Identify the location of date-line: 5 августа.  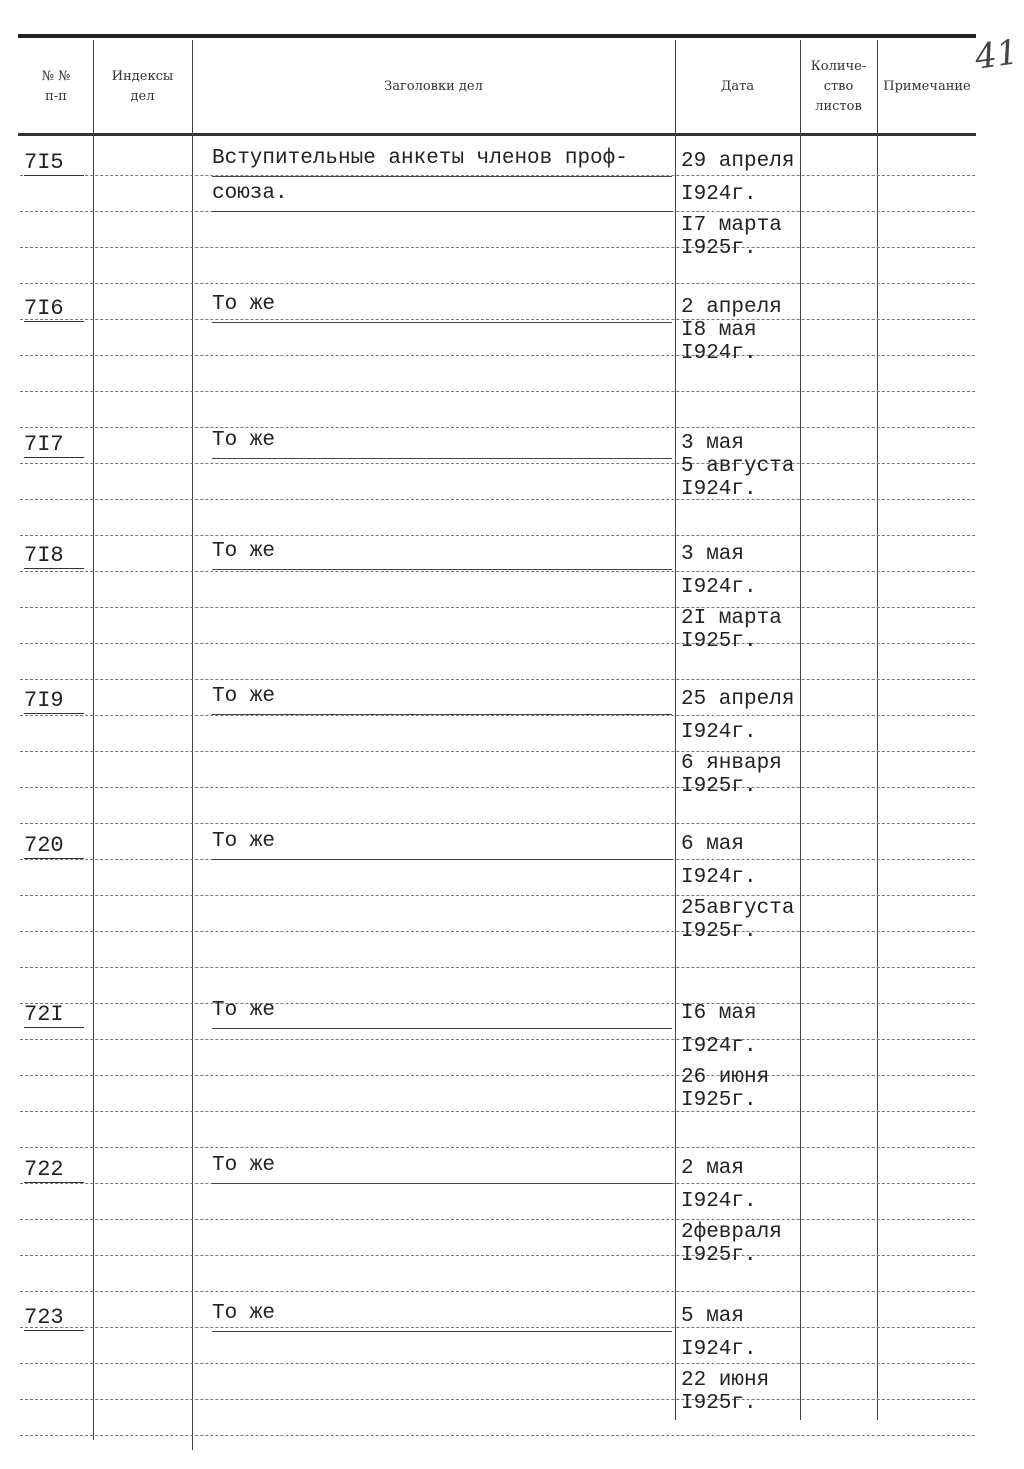
(738, 466).